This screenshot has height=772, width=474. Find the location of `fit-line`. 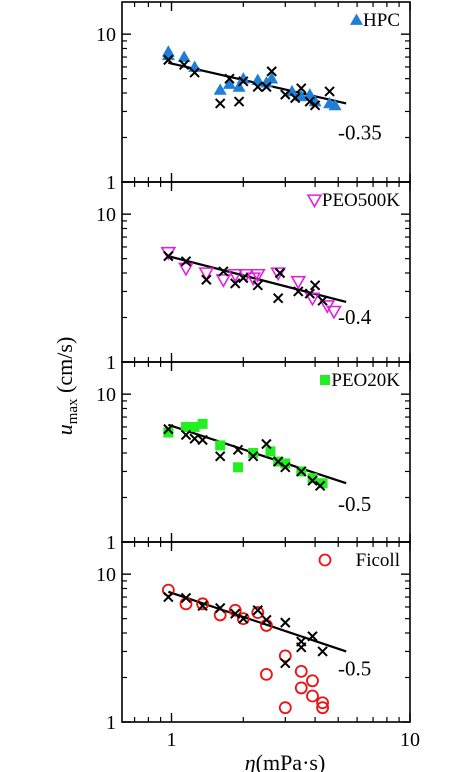

fit-line is located at coordinates (257, 621).